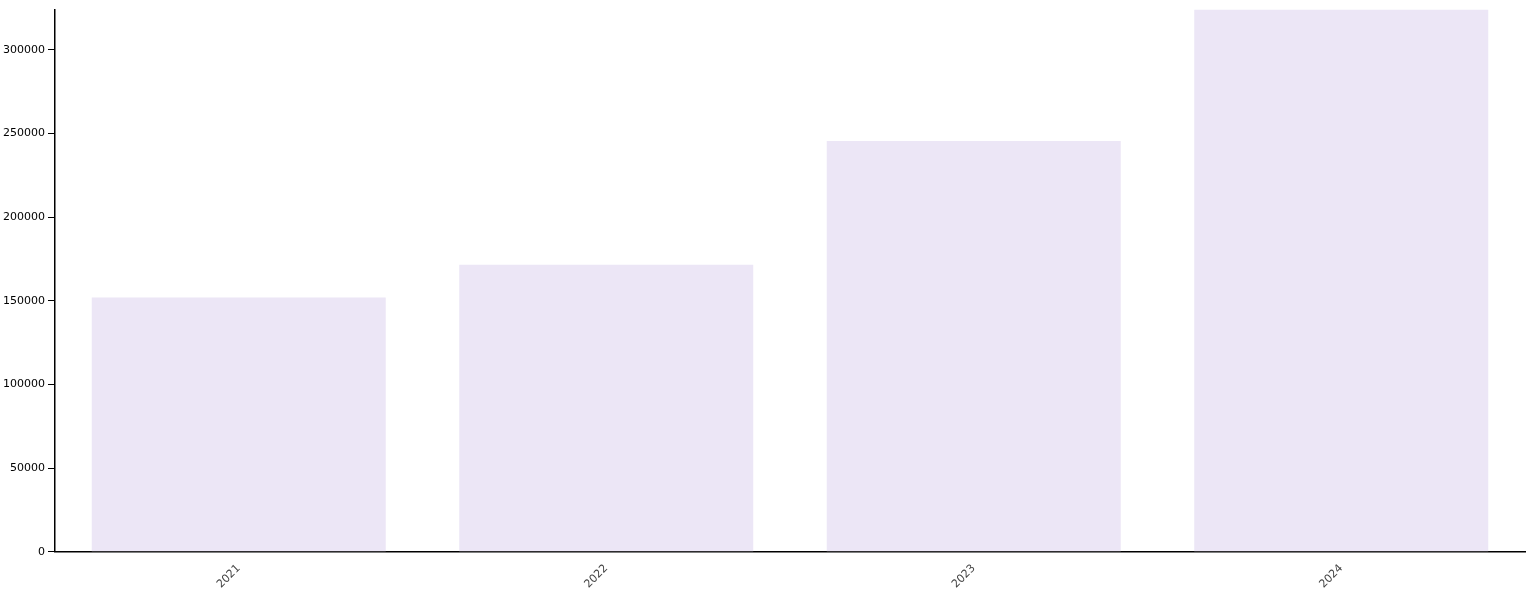  Describe the element at coordinates (23, 384) in the screenshot. I see `y-tick-label: 100000` at that location.